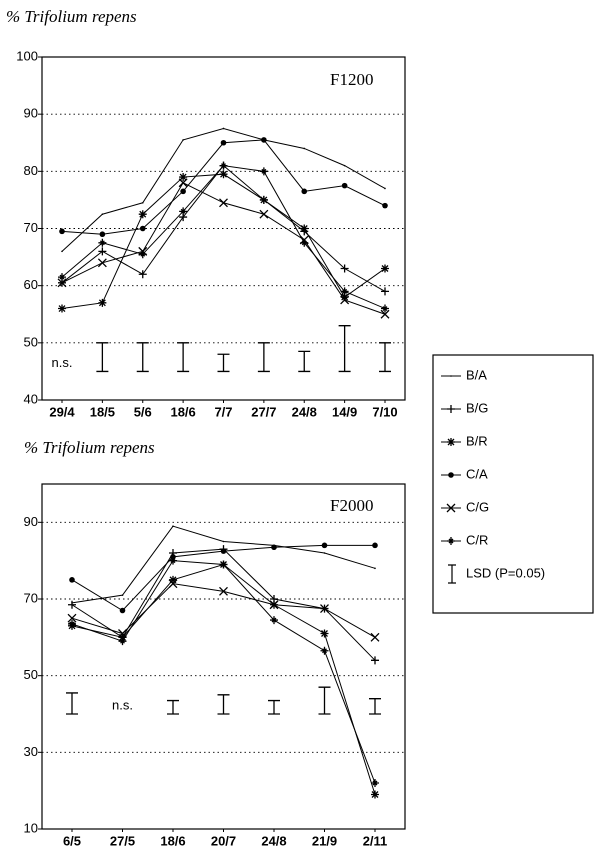 The height and width of the screenshot is (855, 599). What do you see at coordinates (31, 113) in the screenshot?
I see `y-tick-label: 90` at bounding box center [31, 113].